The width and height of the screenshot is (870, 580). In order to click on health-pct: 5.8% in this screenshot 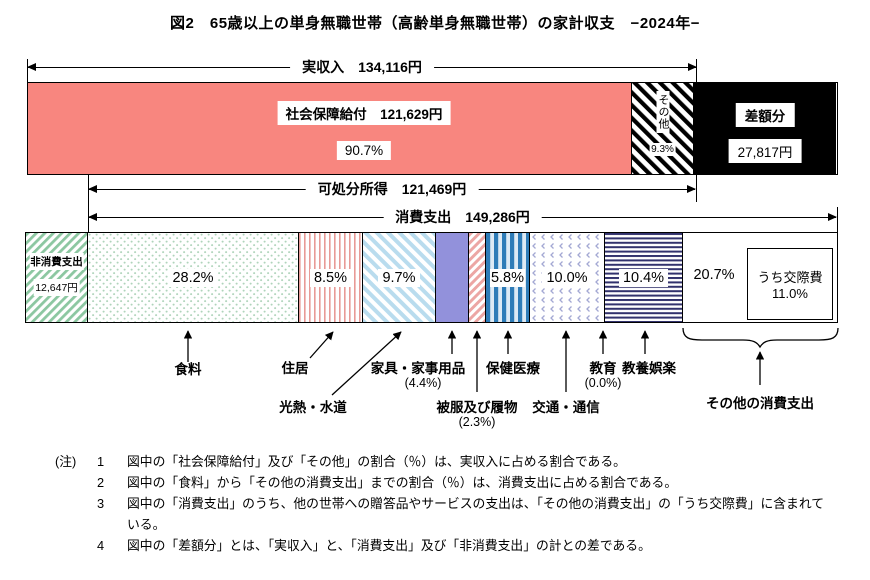, I will do `click(507, 277)`.